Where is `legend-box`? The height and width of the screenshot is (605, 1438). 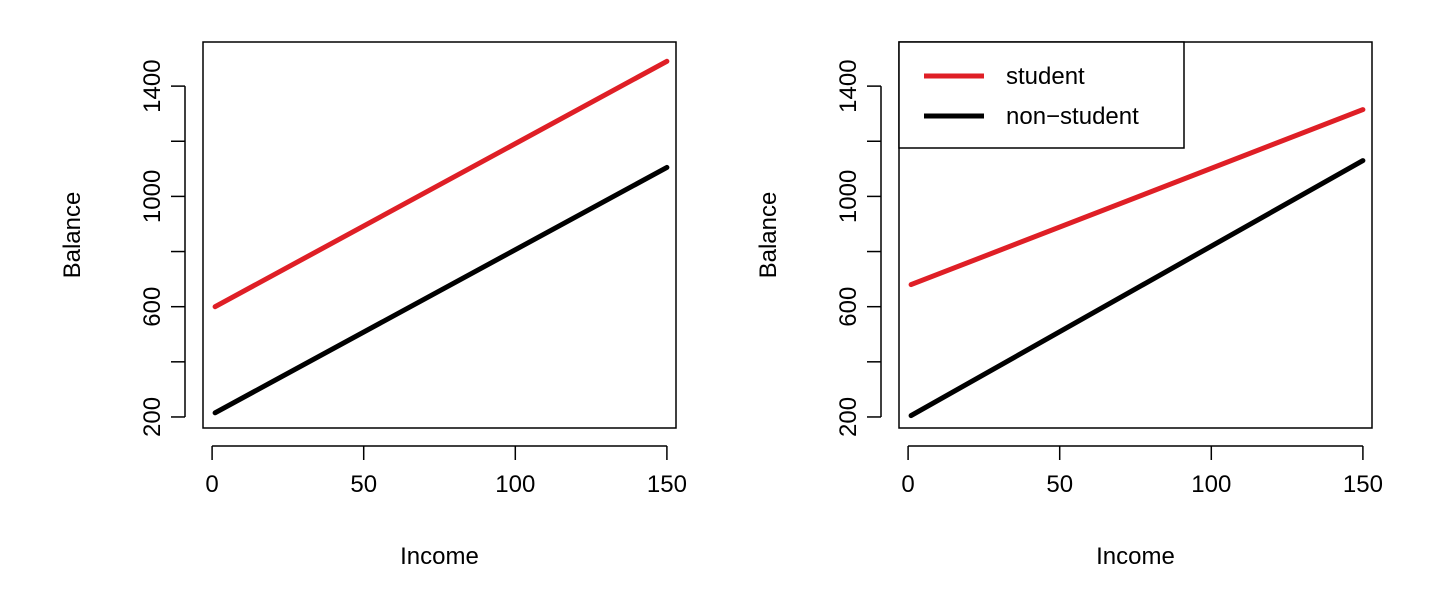
legend-box is located at coordinates (1041, 95).